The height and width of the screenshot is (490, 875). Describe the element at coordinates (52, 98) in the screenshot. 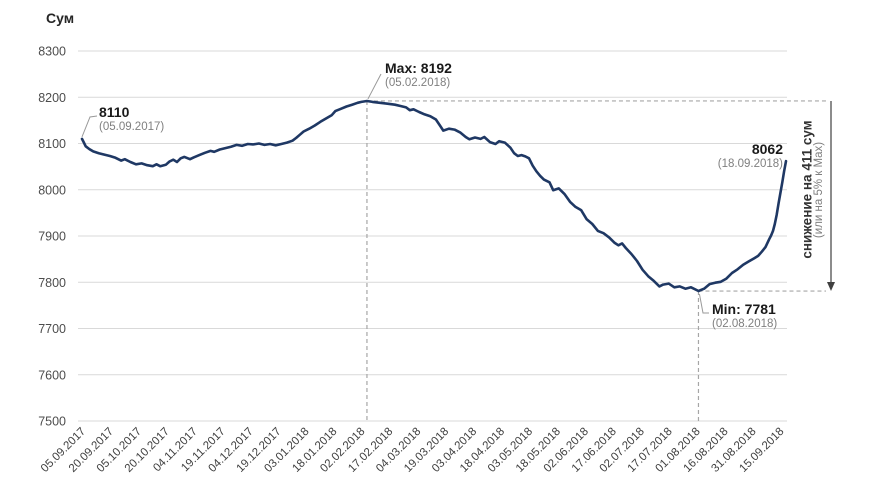

I see `y-axis-label: 8200` at that location.